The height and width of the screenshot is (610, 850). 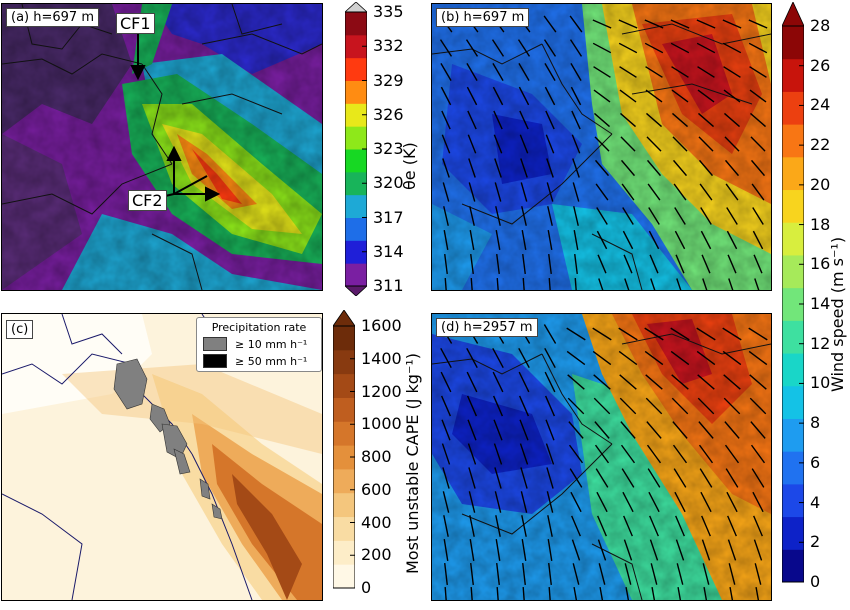 What do you see at coordinates (820, 105) in the screenshot?
I see `colorbar-tick-label: 24` at bounding box center [820, 105].